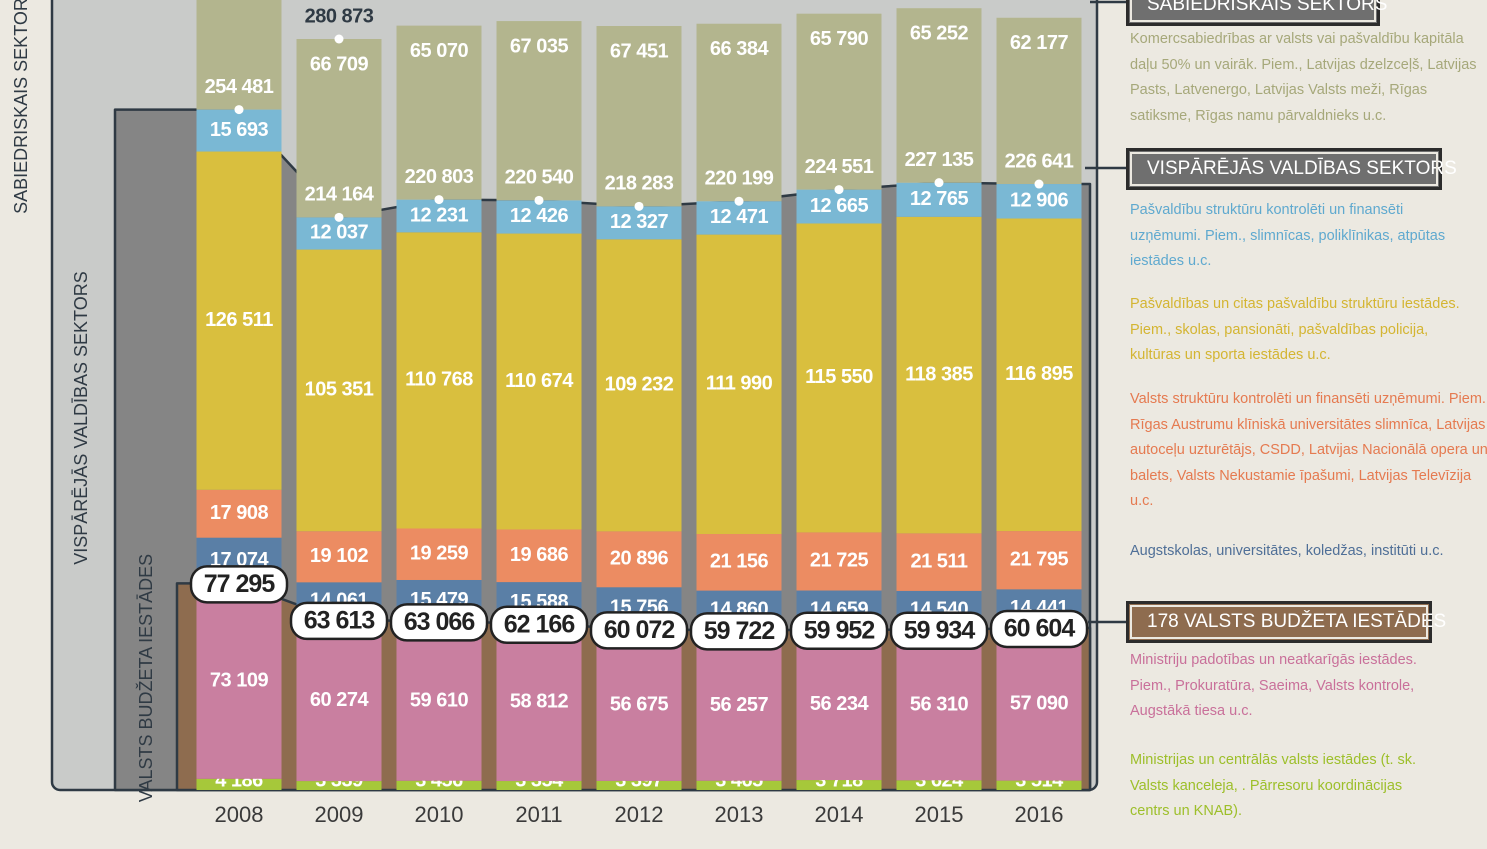 This screenshot has height=849, width=1487. I want to click on total-label: 220 540, so click(539, 178).